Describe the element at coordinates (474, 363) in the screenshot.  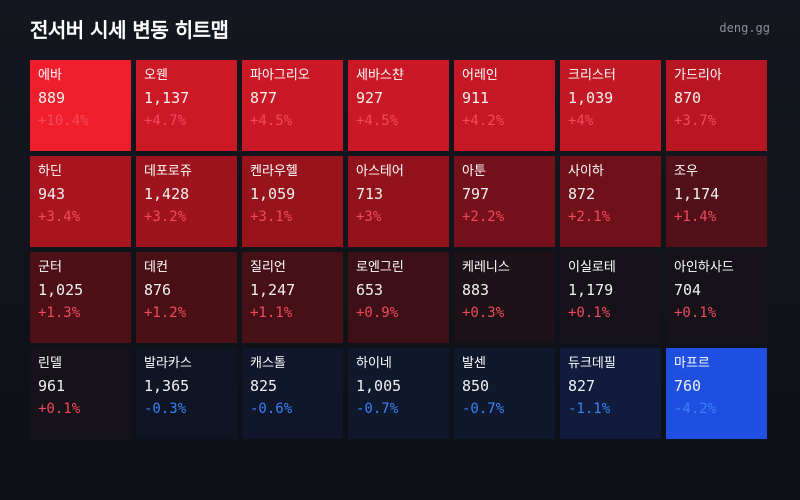
I see `server-name: 발센` at that location.